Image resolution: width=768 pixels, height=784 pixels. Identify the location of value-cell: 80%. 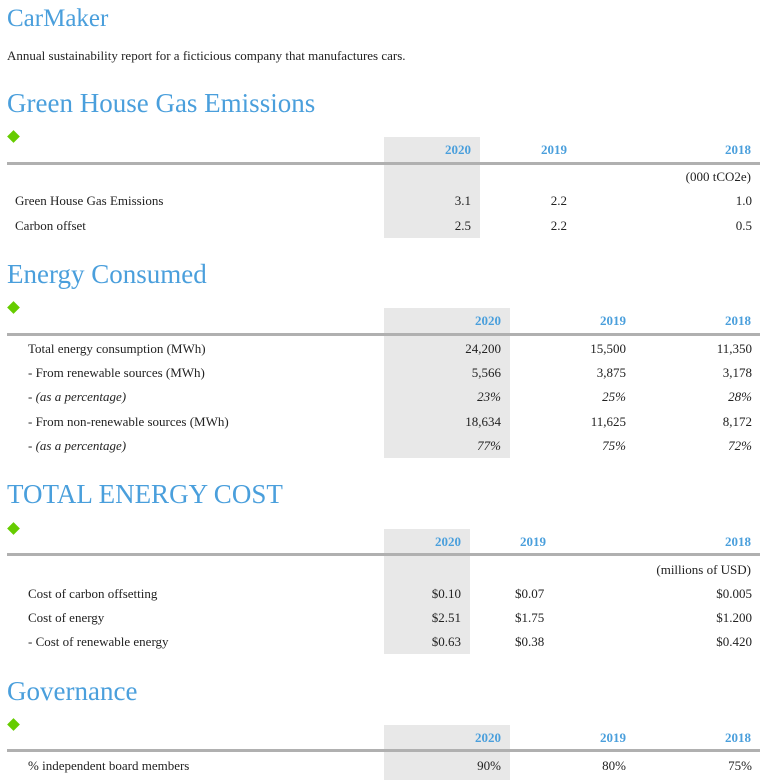
(614, 765).